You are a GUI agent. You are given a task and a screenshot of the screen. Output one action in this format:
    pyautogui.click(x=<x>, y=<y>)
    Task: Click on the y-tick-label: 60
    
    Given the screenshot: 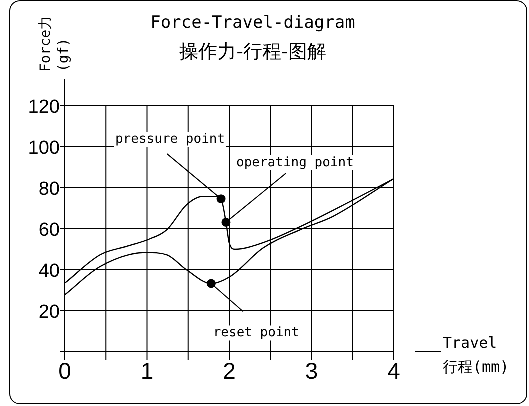 What is the action you would take?
    pyautogui.click(x=49, y=230)
    